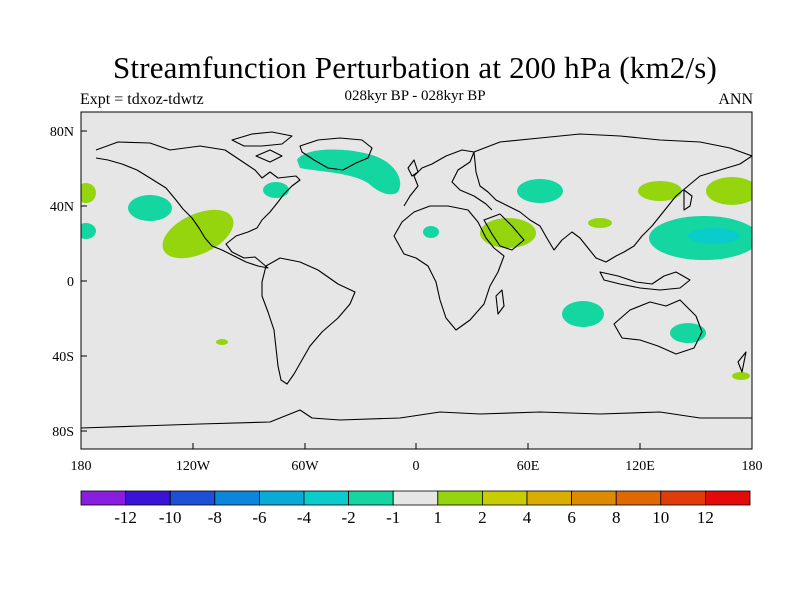 This screenshot has height=600, width=800. Describe the element at coordinates (259, 517) in the screenshot. I see `colorbar-label: -6` at that location.